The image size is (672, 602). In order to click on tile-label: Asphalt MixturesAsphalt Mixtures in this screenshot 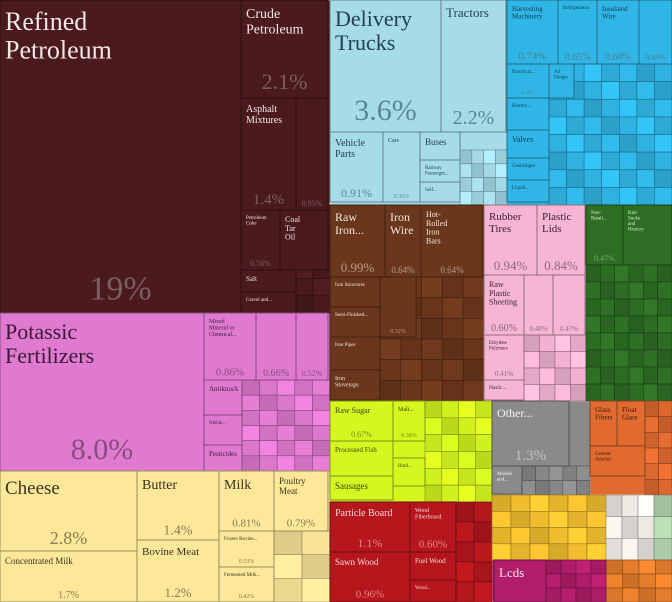, I will do `click(264, 115)`.